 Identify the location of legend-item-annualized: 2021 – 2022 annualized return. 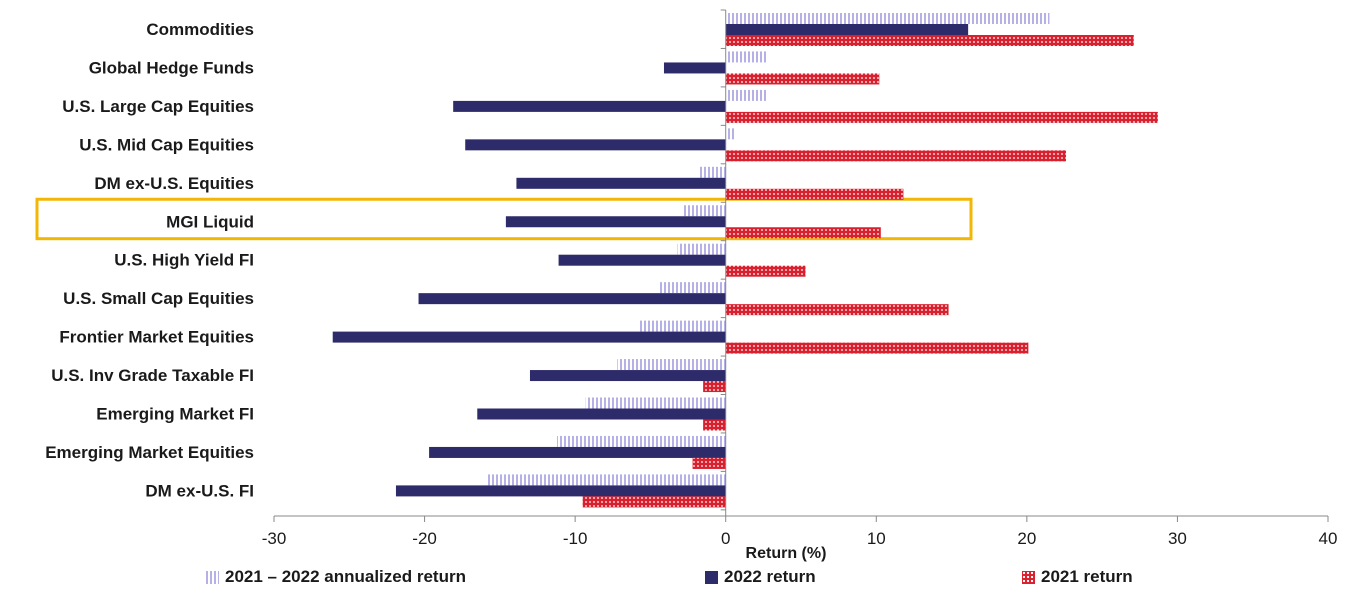
(336, 577).